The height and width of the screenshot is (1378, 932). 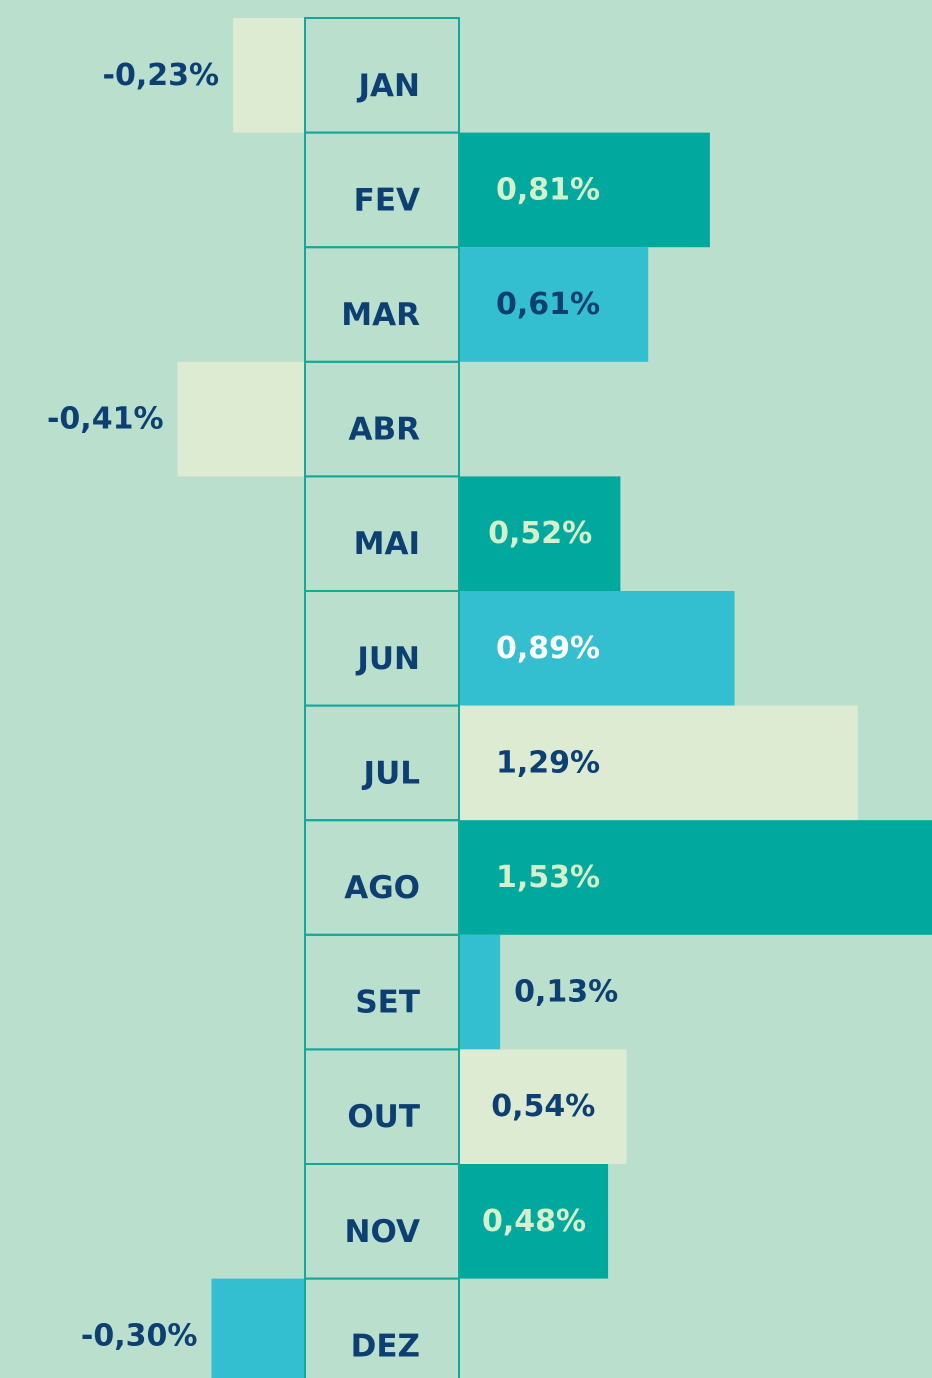 I want to click on value-label: 0,48%, so click(x=534, y=1221).